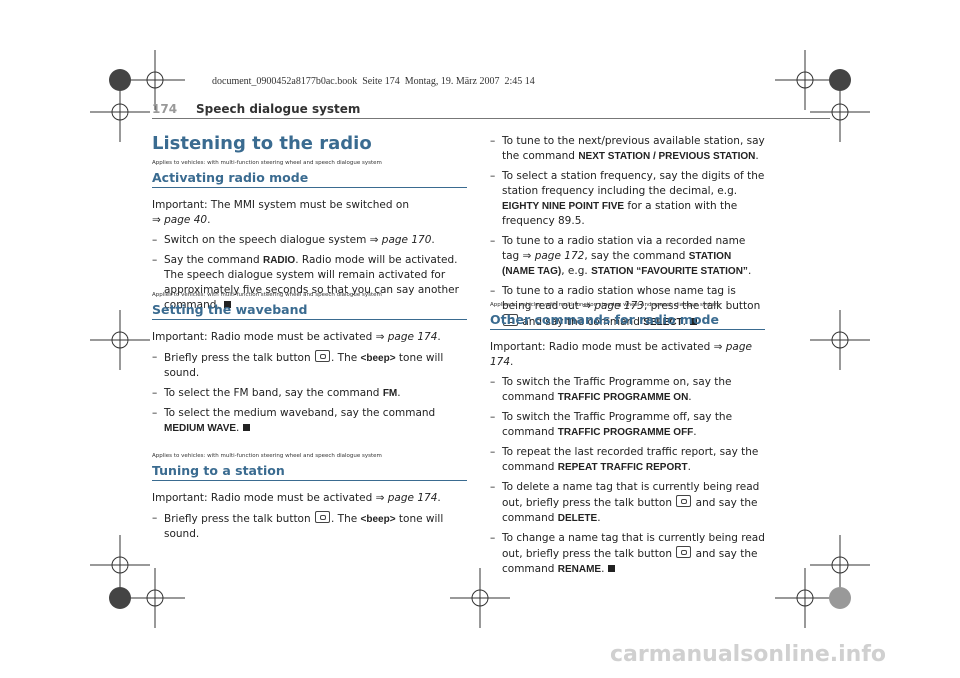 The image size is (960, 678). I want to click on text: Switch on the speech dialogue system ⇒, so click(273, 240).